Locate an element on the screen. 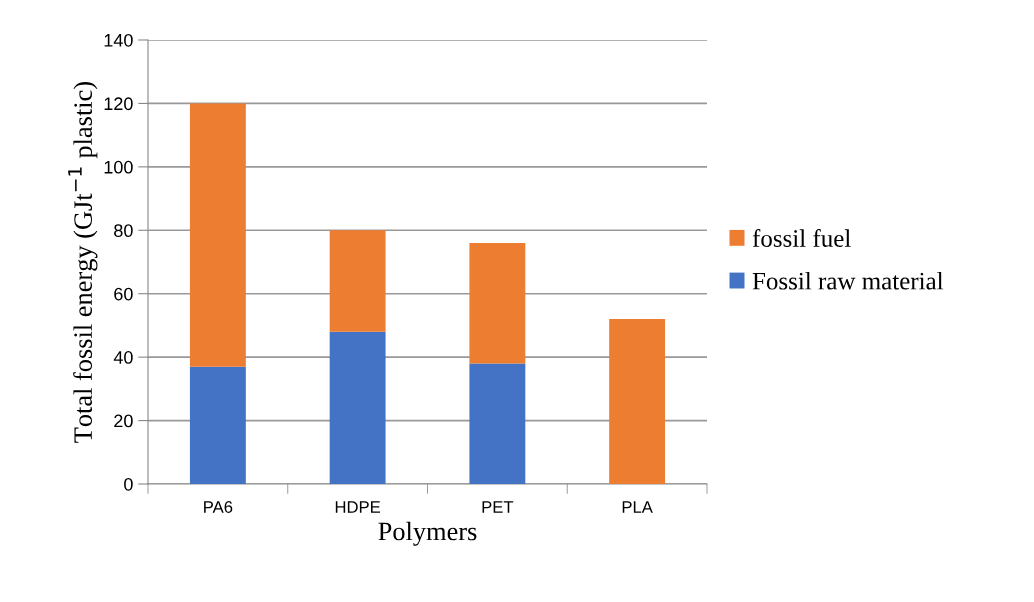 This screenshot has width=1034, height=602. x-tick-label: PA6 is located at coordinates (218, 507).